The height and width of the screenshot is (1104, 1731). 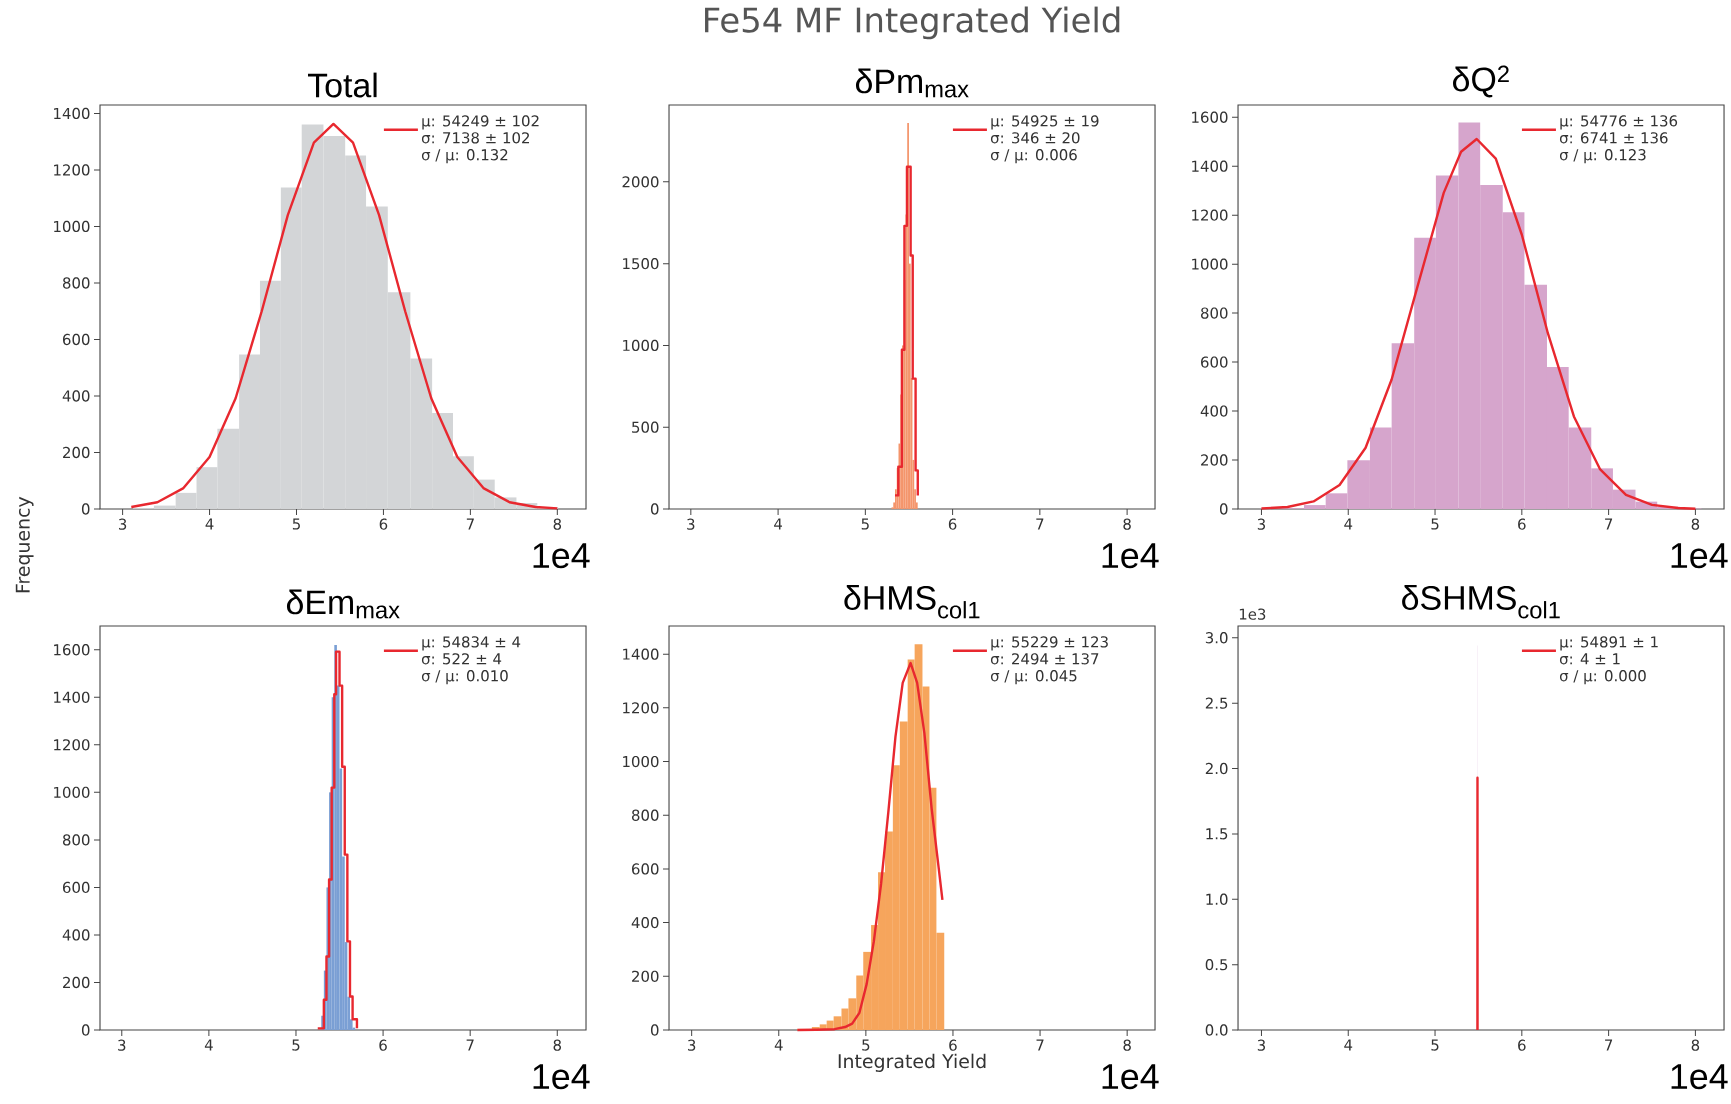 What do you see at coordinates (912, 23) in the screenshot?
I see `text: Fe54 MF Integrated Yield` at bounding box center [912, 23].